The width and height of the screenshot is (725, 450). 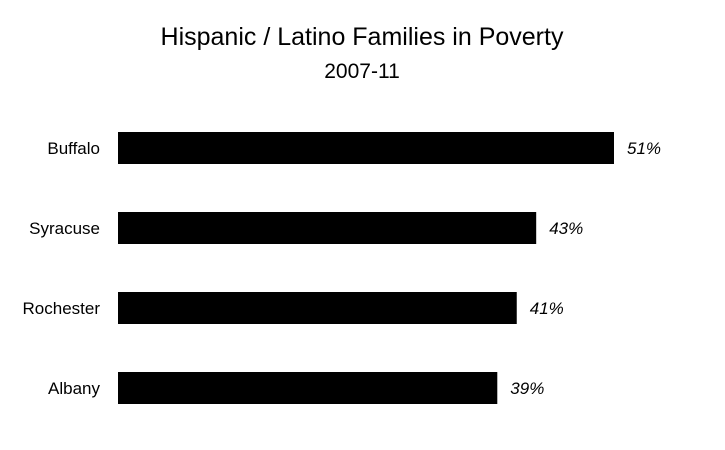 What do you see at coordinates (644, 148) in the screenshot?
I see `value-label-buffalo: 51%` at bounding box center [644, 148].